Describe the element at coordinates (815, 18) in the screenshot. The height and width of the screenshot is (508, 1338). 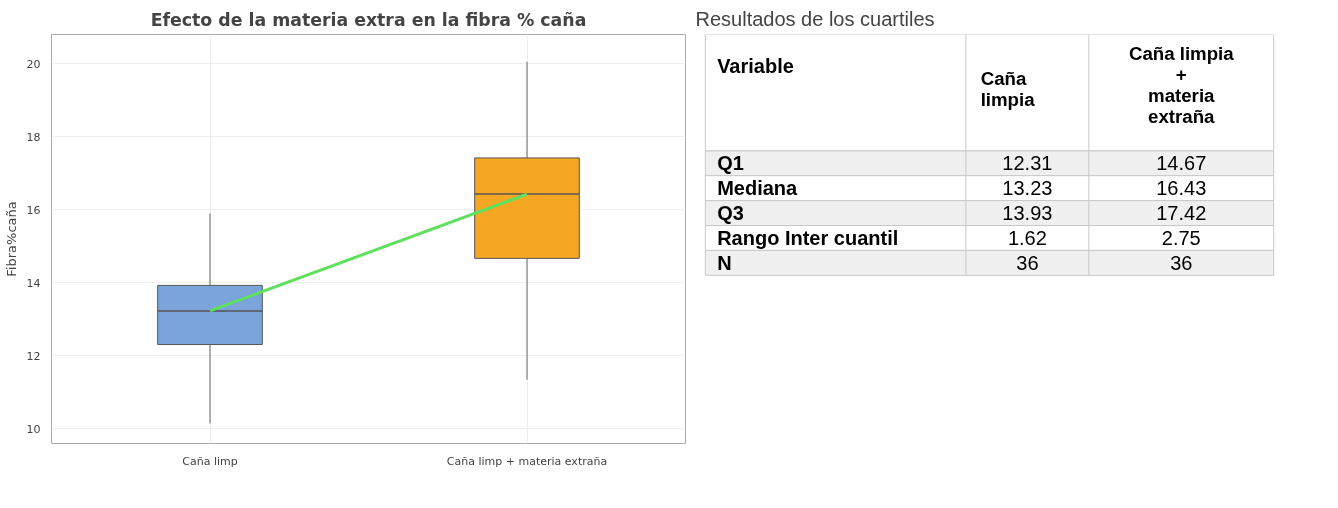
I see `text: Resultados de los cuartiles` at that location.